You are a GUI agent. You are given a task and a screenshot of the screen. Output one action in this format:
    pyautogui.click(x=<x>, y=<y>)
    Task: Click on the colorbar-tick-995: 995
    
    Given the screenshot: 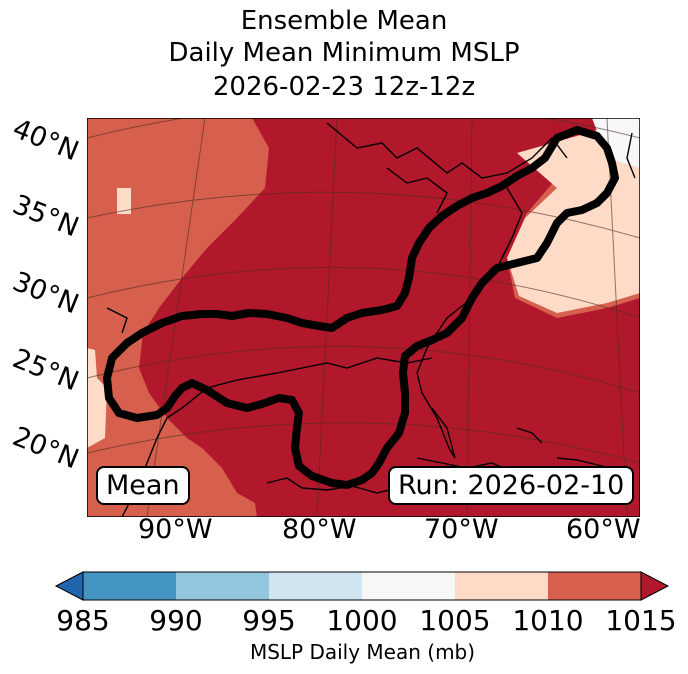 What is the action you would take?
    pyautogui.click(x=269, y=620)
    